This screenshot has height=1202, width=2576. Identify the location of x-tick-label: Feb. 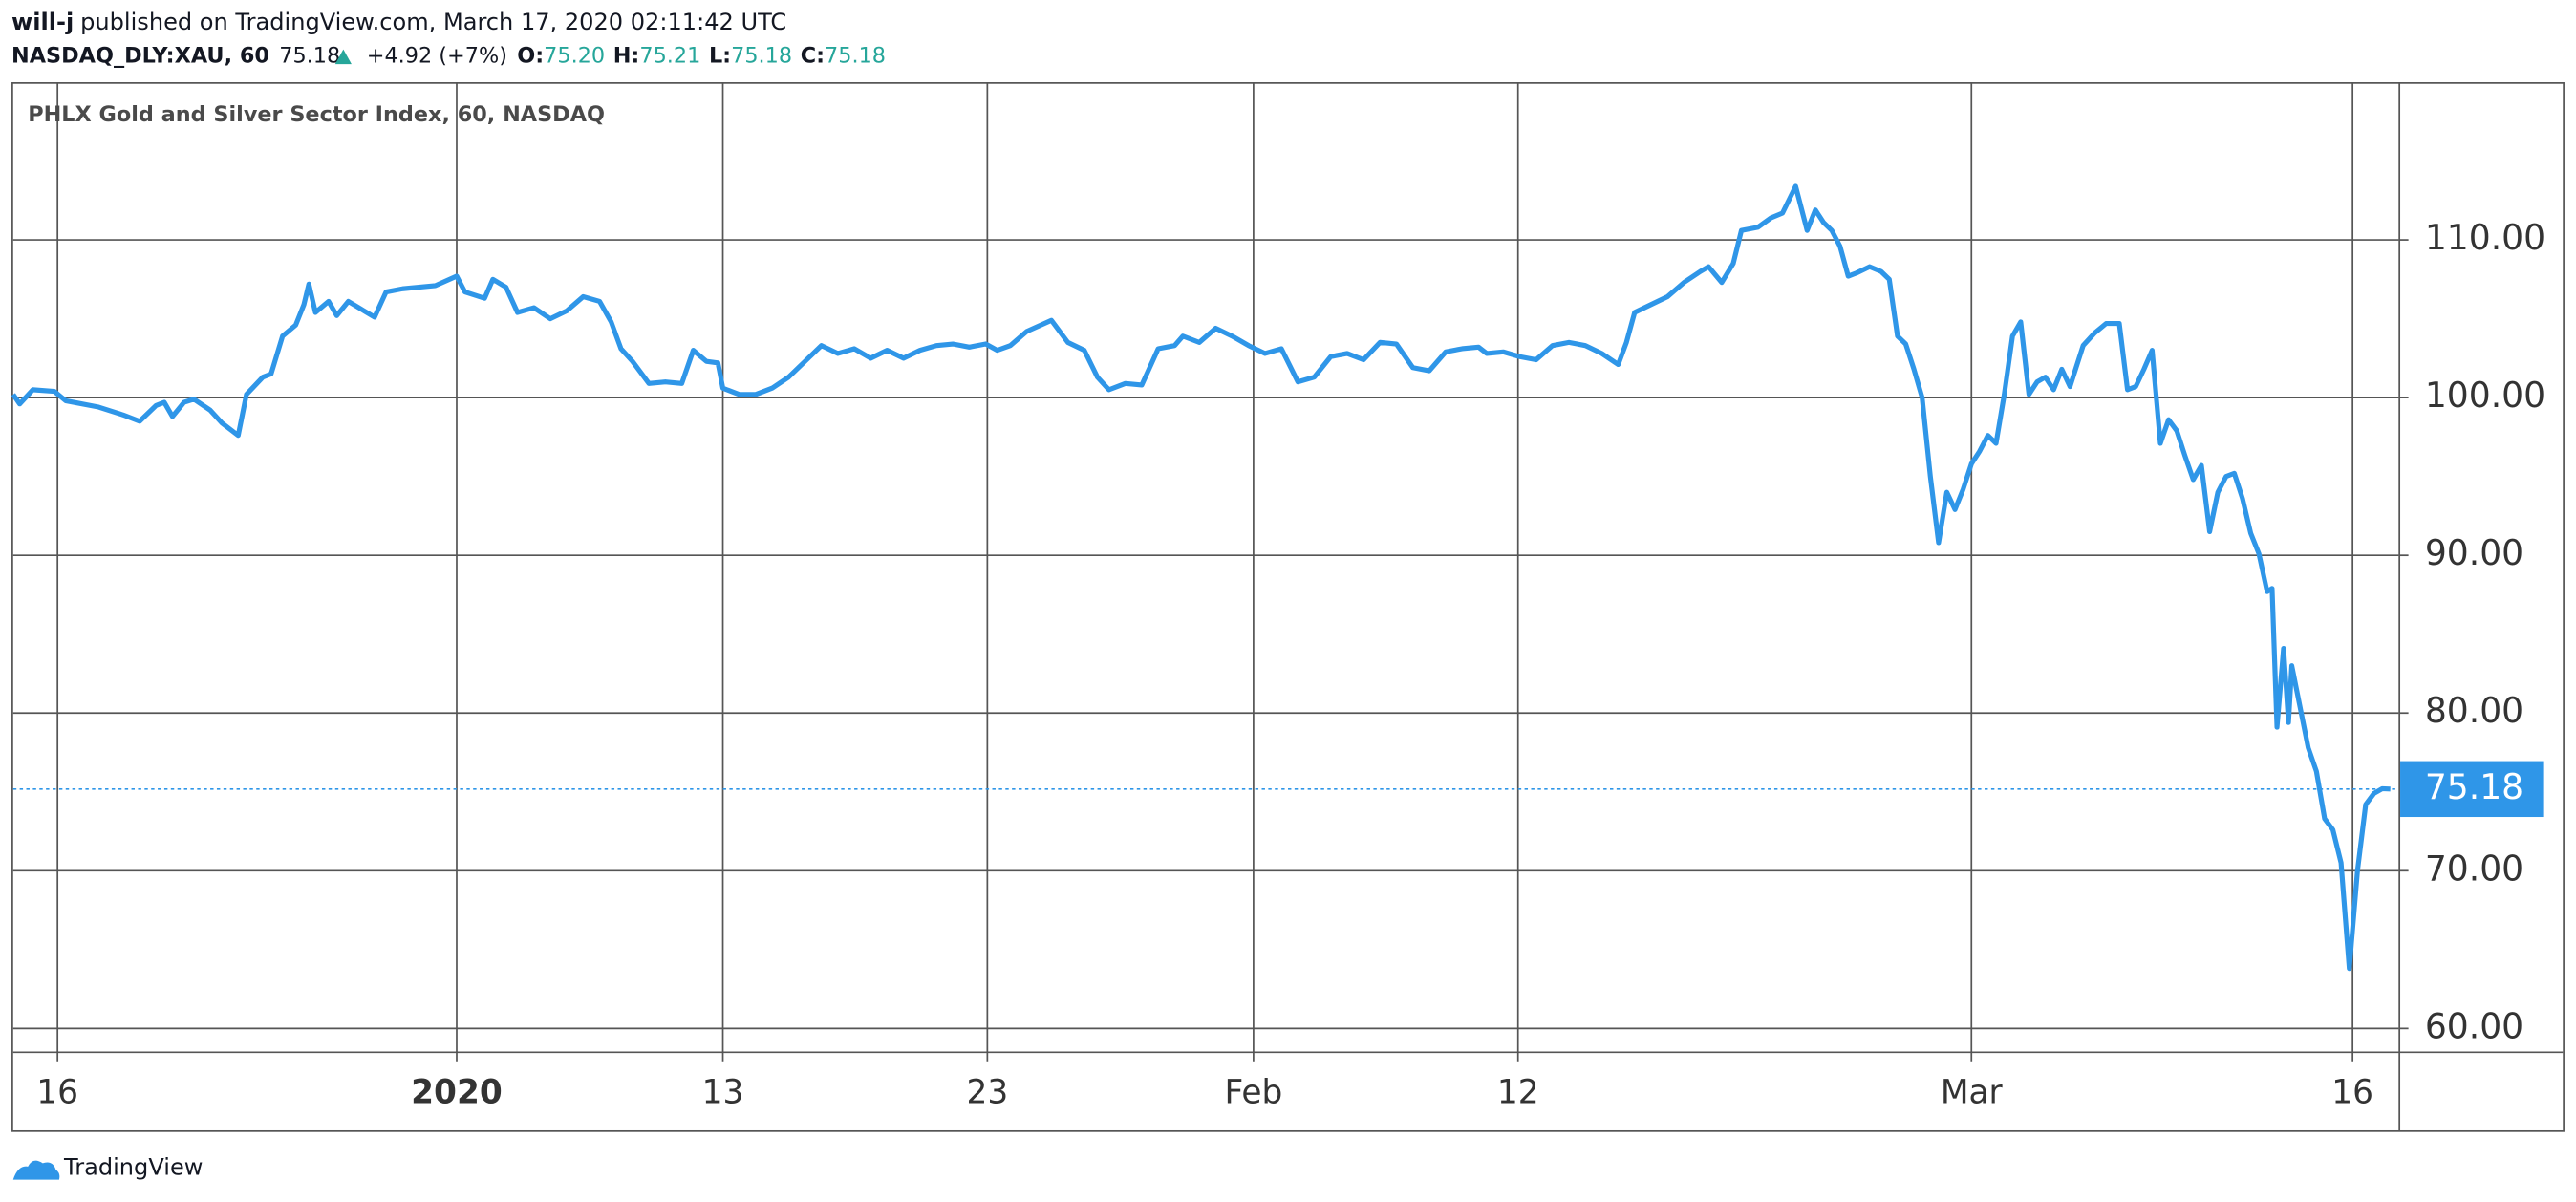
(1253, 1093).